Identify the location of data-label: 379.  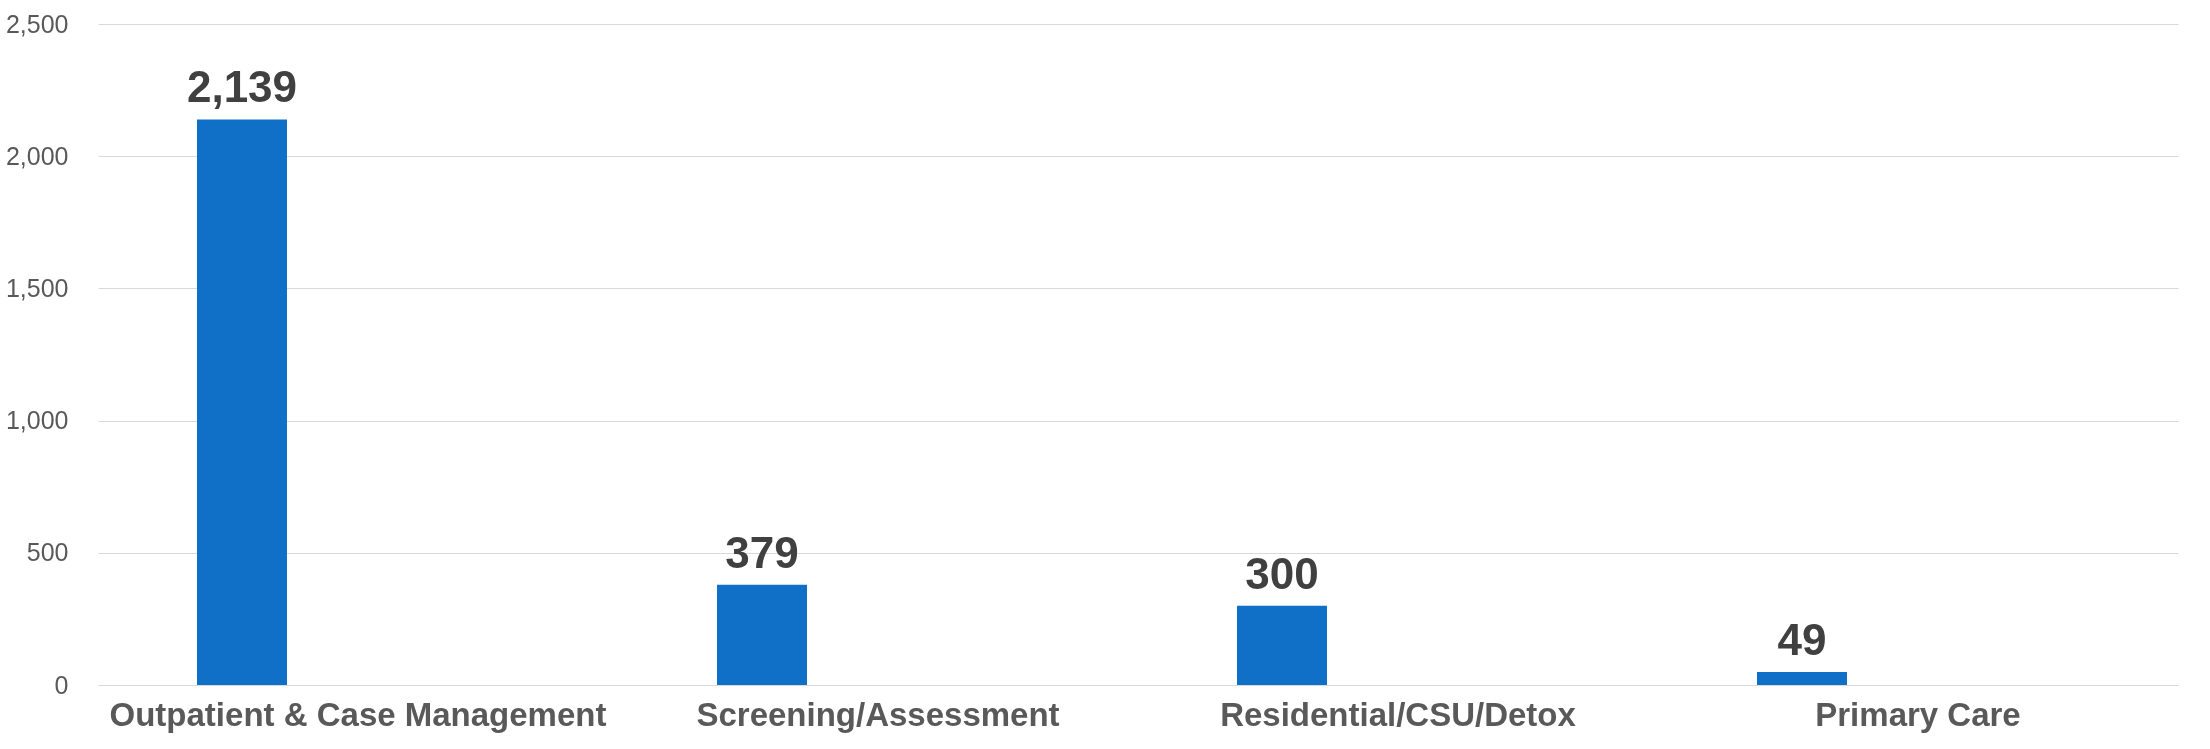
(762, 552).